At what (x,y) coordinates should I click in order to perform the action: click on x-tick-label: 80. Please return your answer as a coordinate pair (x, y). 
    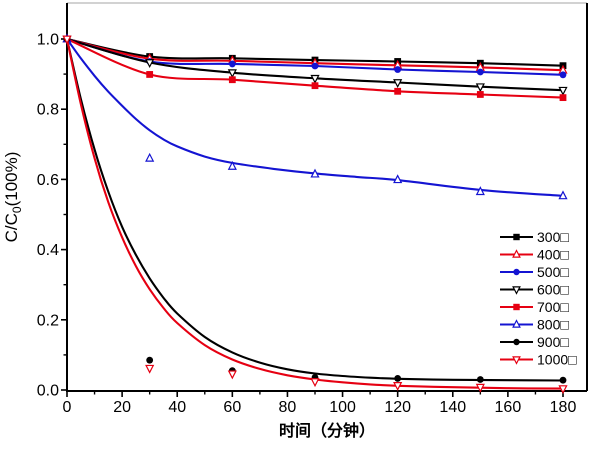
    Looking at the image, I should click on (288, 407).